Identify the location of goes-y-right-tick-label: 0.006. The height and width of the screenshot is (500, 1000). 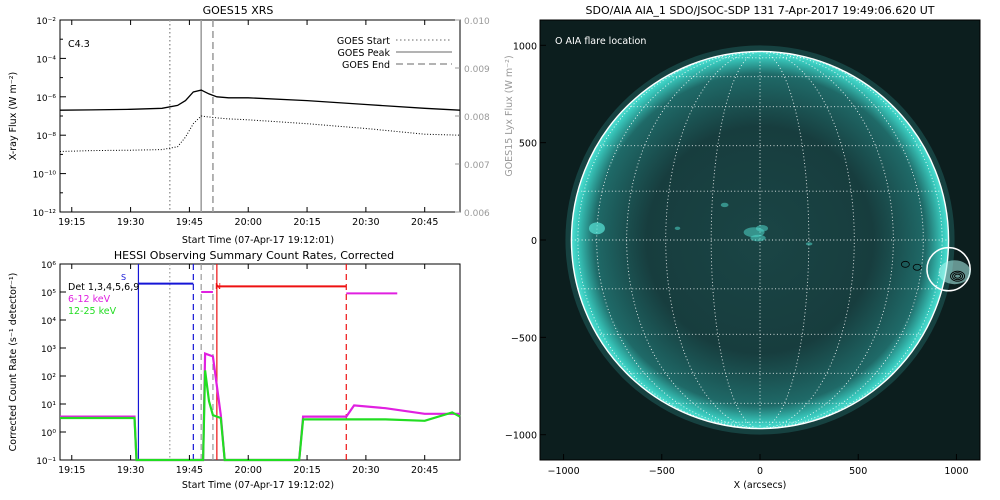
(477, 214).